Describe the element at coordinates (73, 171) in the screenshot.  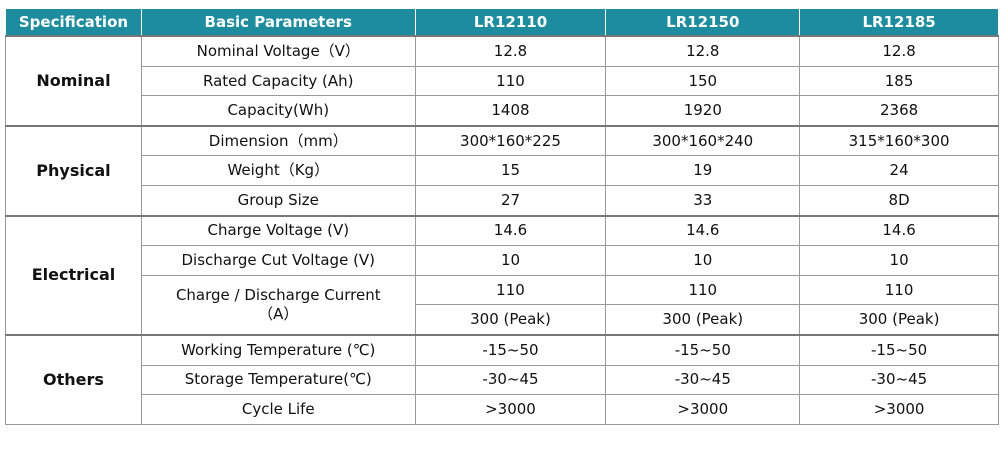
I see `group-name: Physical` at that location.